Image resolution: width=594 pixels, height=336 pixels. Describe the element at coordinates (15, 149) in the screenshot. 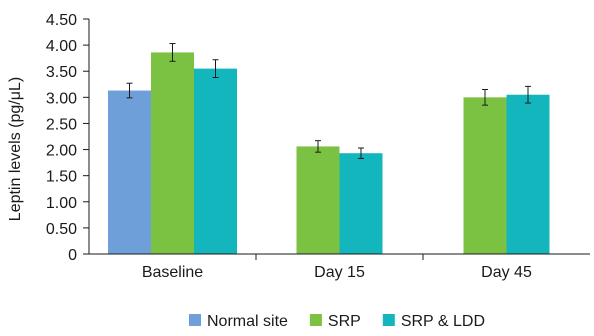

I see `y-axis-title: Leptin levels (pg/μL)` at that location.